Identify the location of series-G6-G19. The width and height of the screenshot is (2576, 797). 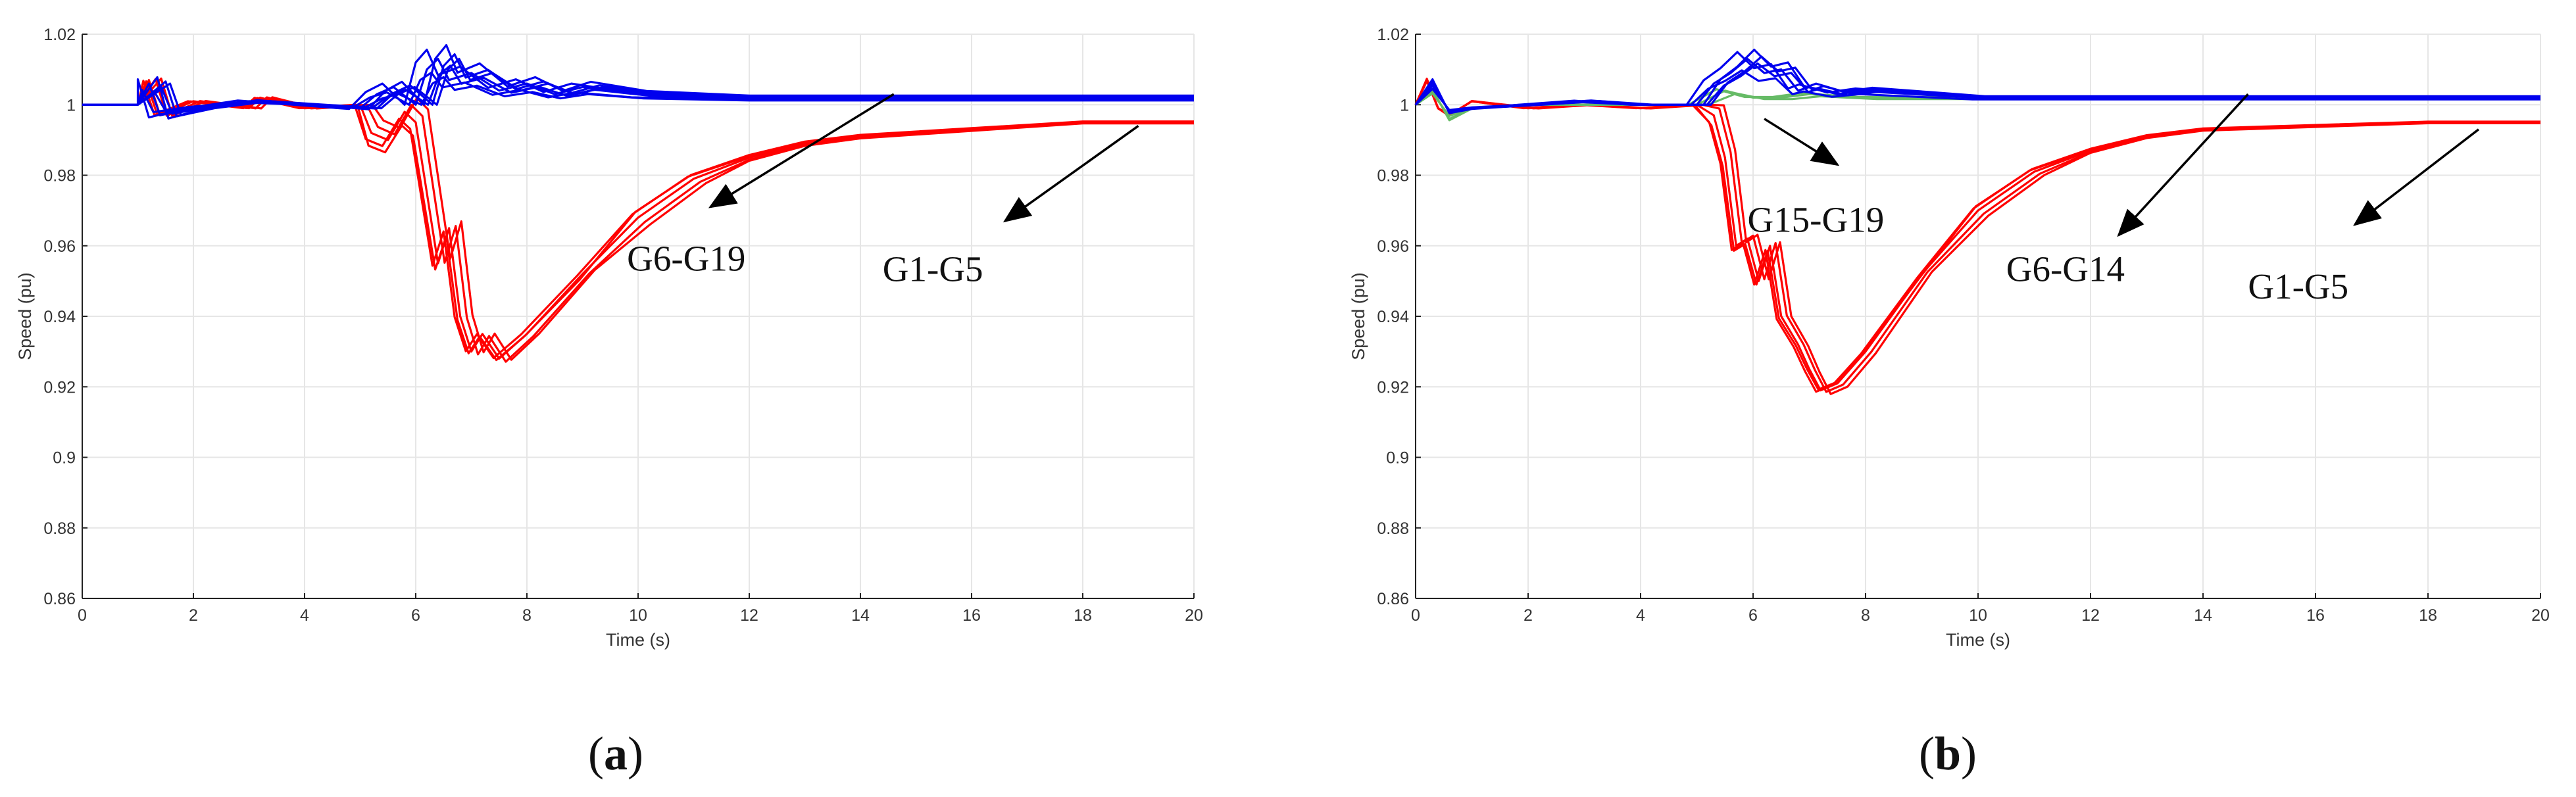
(638, 81).